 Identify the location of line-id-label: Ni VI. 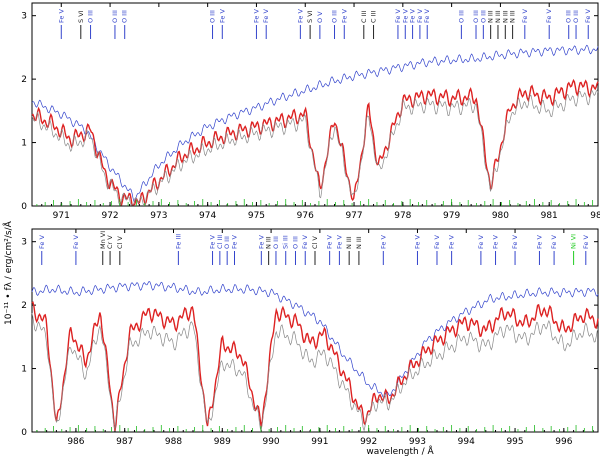
(574, 241).